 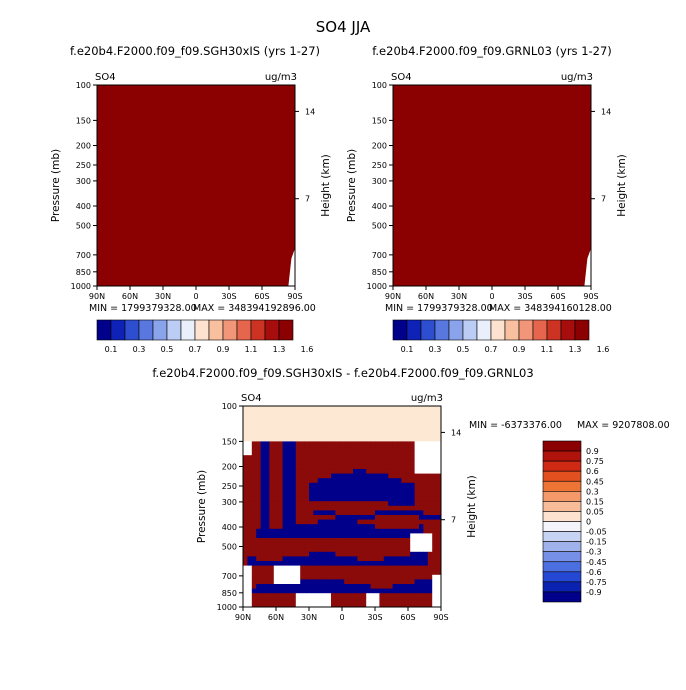 What do you see at coordinates (374, 617) in the screenshot?
I see `panel3-xtick-label: 30S` at bounding box center [374, 617].